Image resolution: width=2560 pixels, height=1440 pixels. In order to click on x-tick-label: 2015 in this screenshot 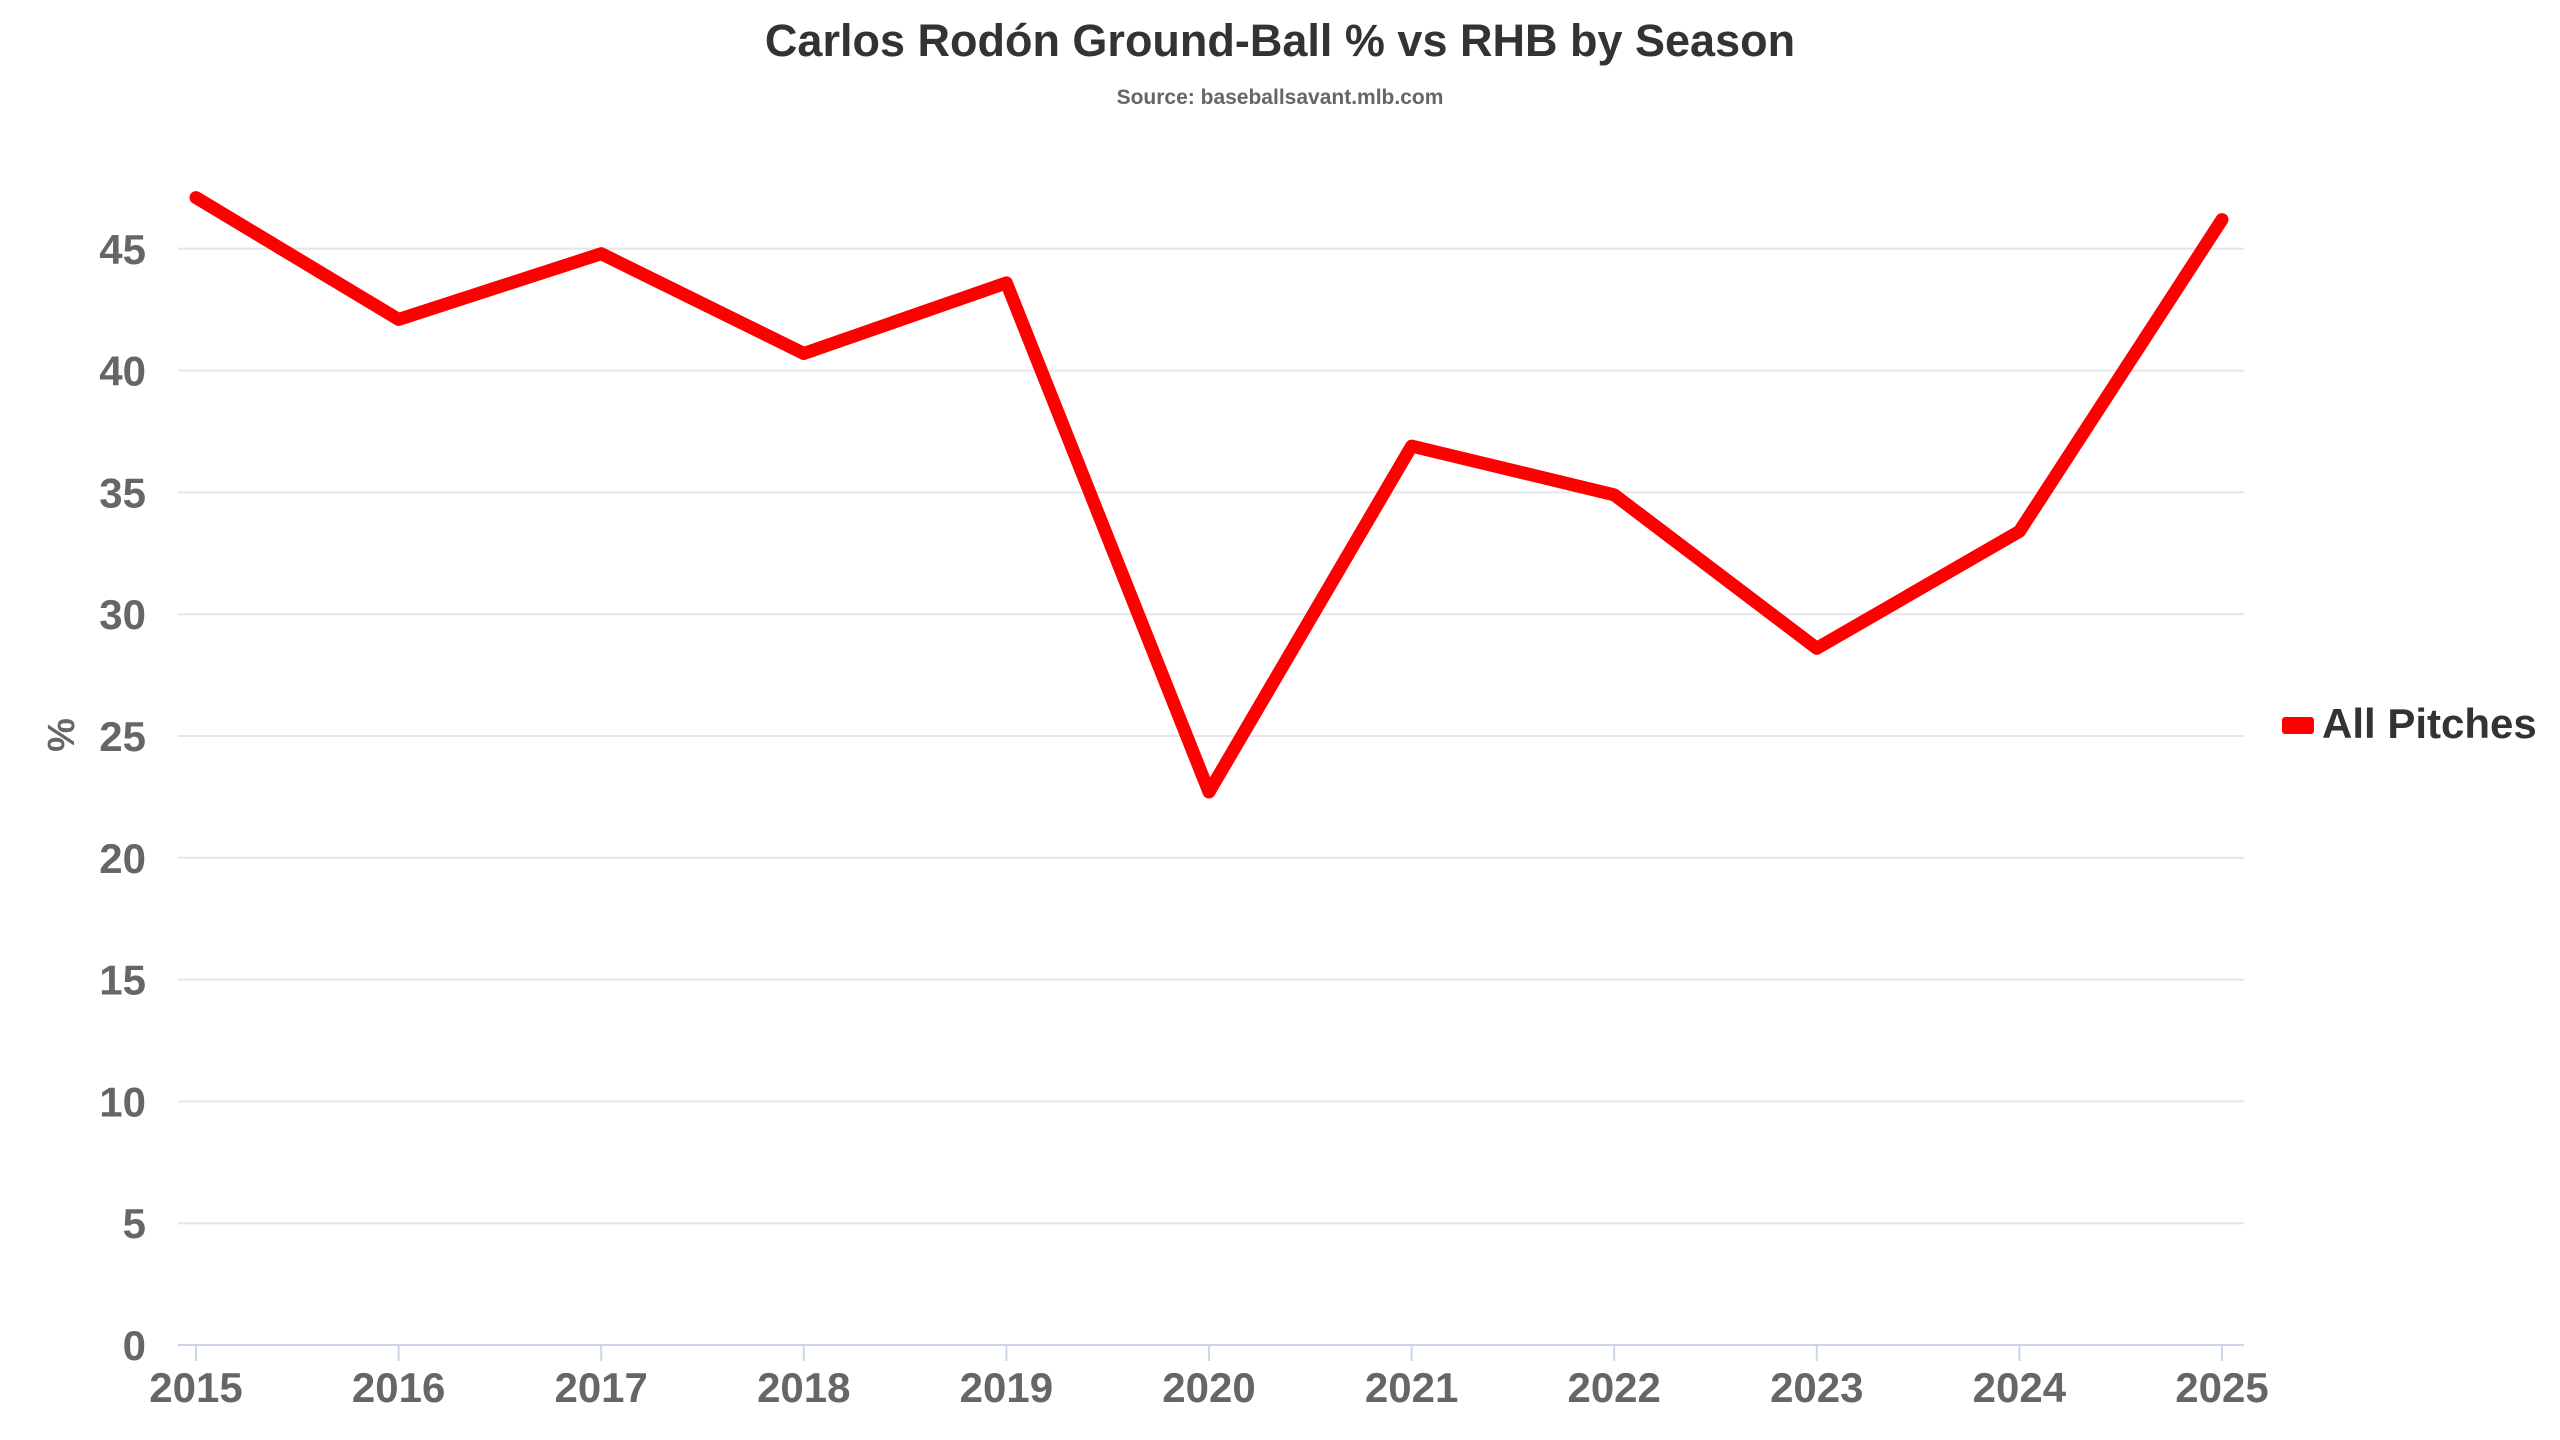, I will do `click(195, 1387)`.